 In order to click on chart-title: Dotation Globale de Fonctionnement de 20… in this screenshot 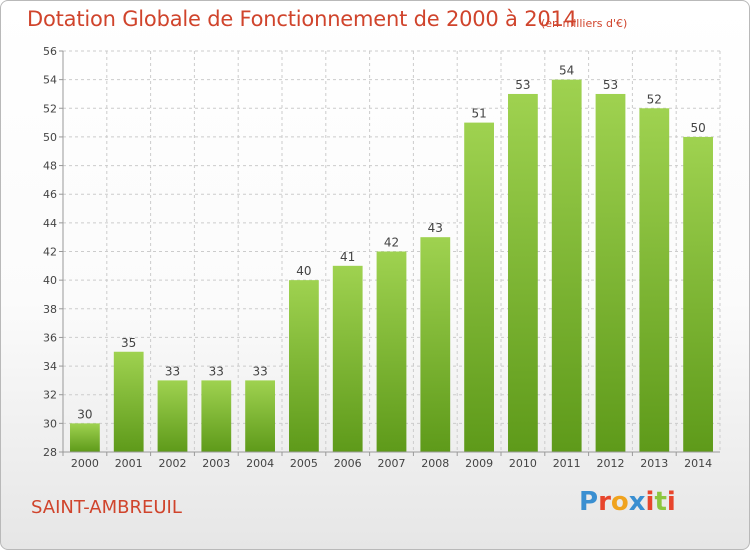, I will do `click(302, 19)`.